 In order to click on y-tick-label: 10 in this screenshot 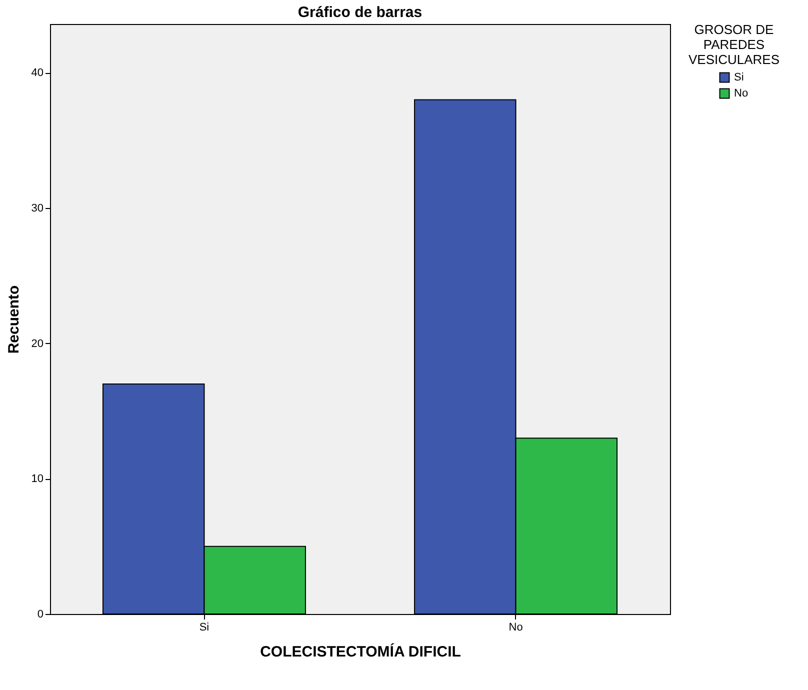, I will do `click(37, 479)`.